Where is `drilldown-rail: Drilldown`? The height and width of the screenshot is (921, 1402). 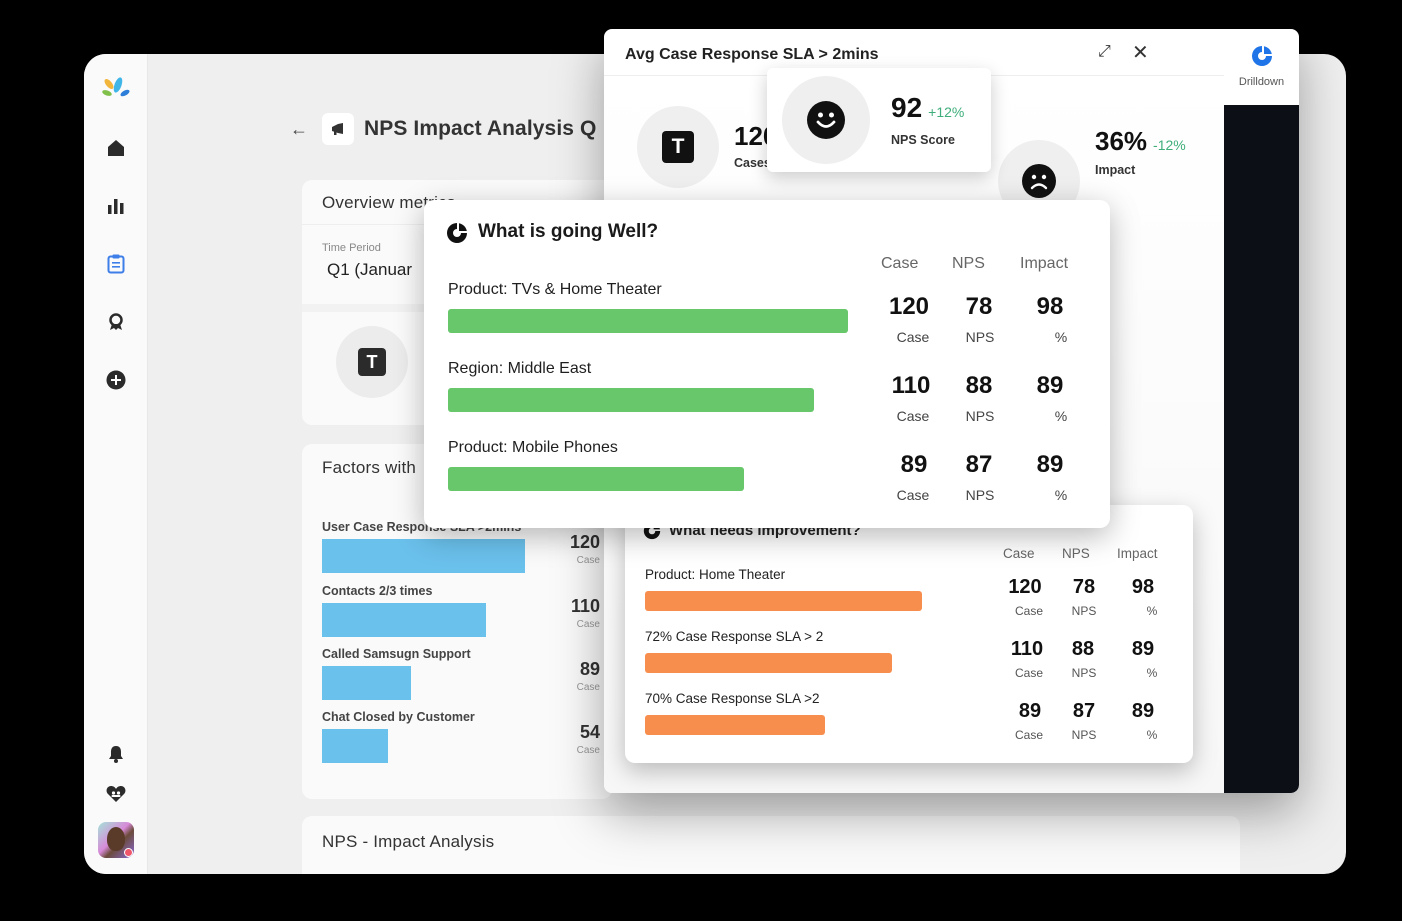 drilldown-rail: Drilldown is located at coordinates (1261, 411).